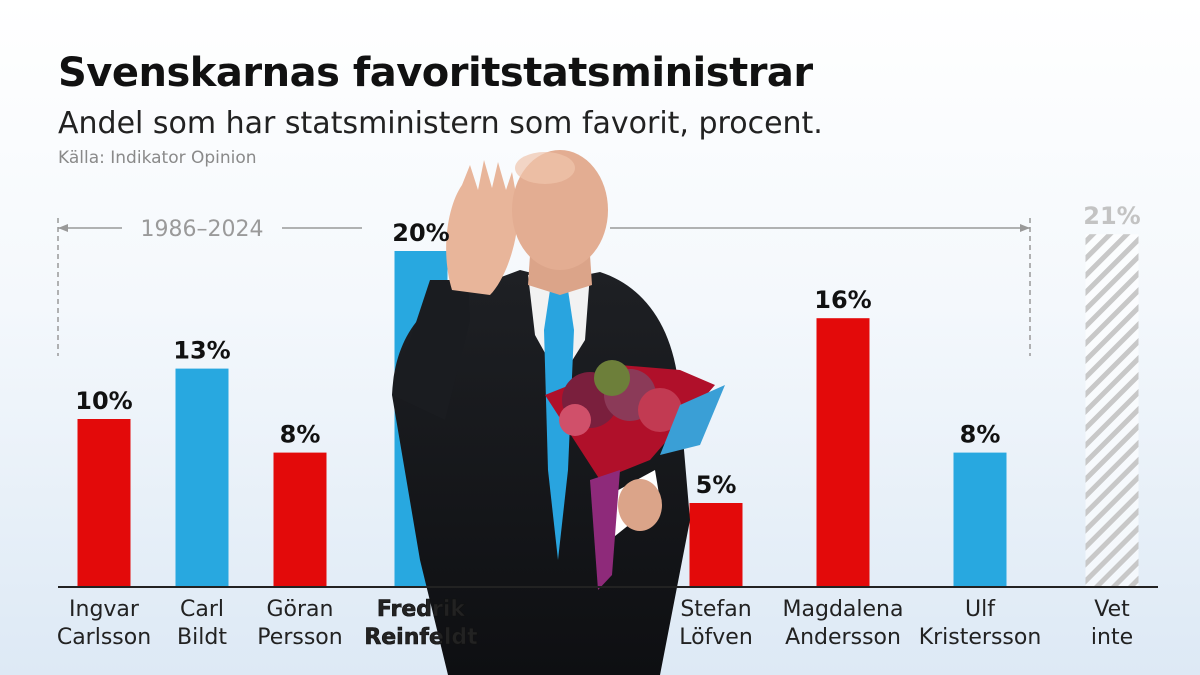  Describe the element at coordinates (104, 623) in the screenshot. I see `category-label-ingvar-carlsson: Ingvar Carlsson` at that location.